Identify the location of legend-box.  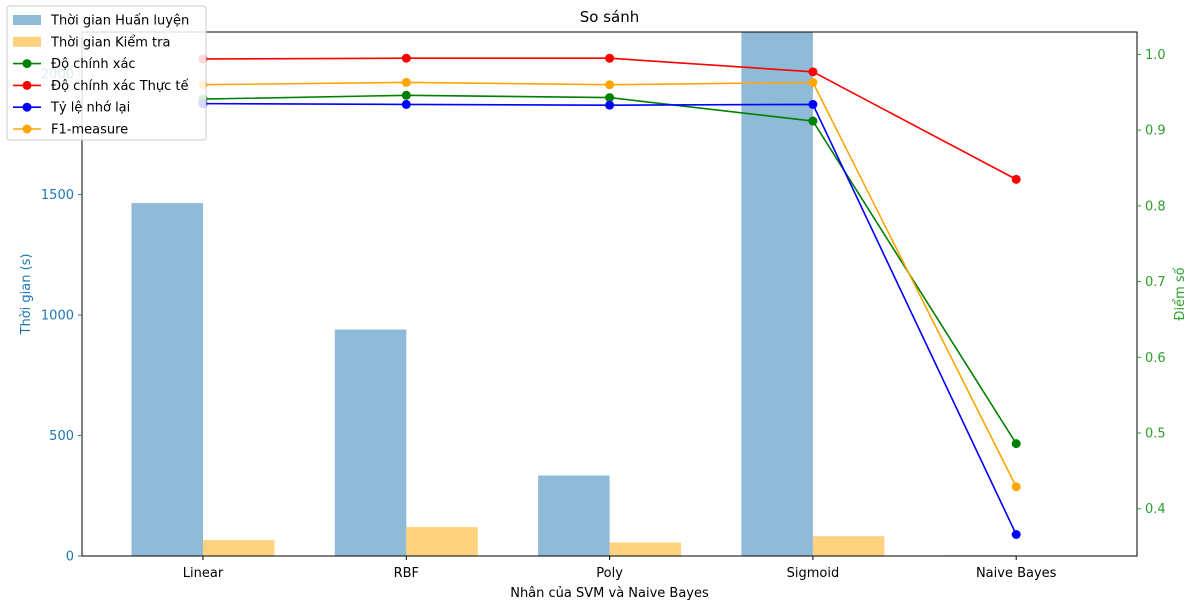
(106, 73).